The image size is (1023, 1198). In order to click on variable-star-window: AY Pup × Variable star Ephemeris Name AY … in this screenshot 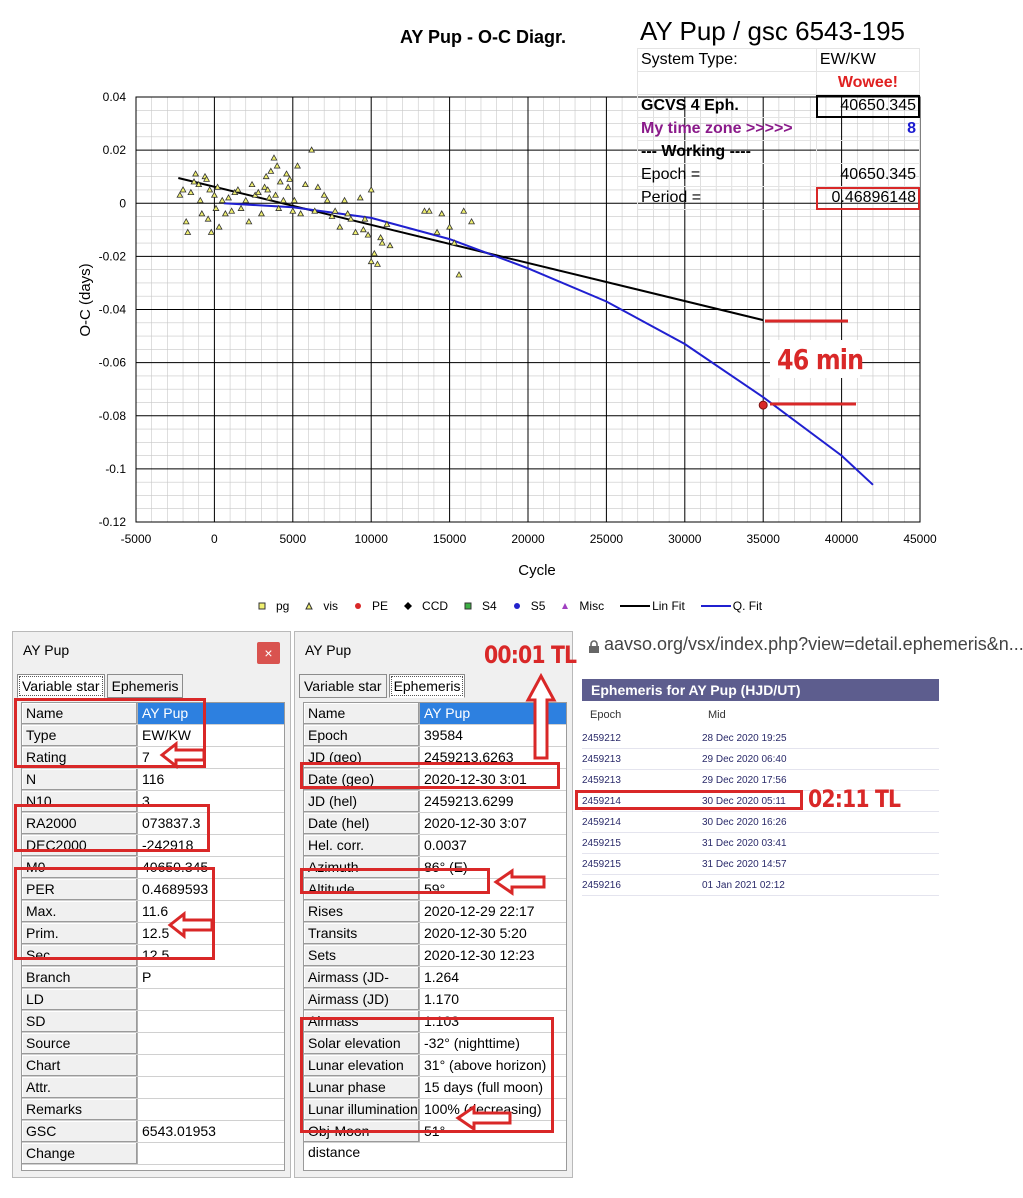, I will do `click(151, 904)`.